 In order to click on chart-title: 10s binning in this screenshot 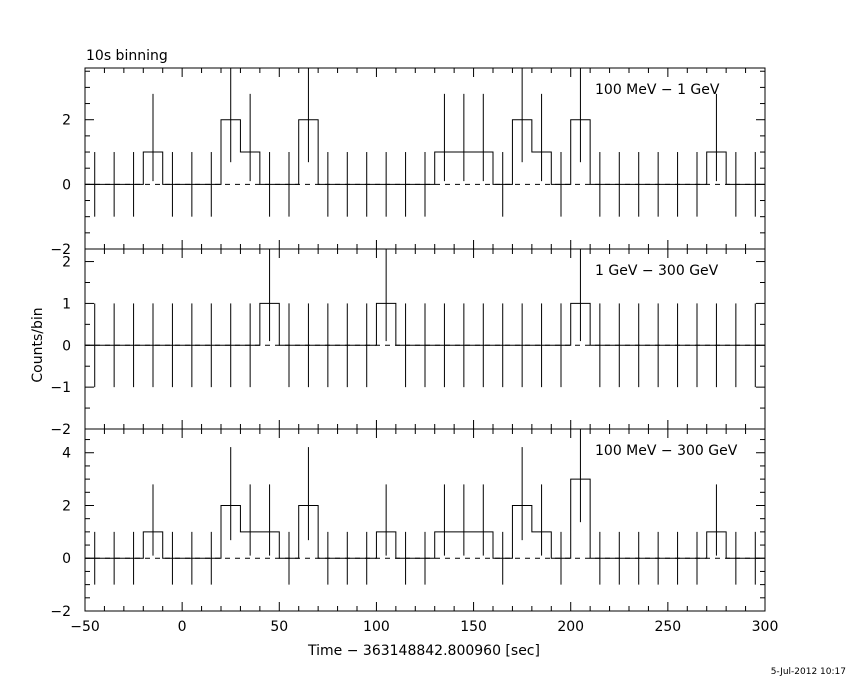, I will do `click(127, 56)`.